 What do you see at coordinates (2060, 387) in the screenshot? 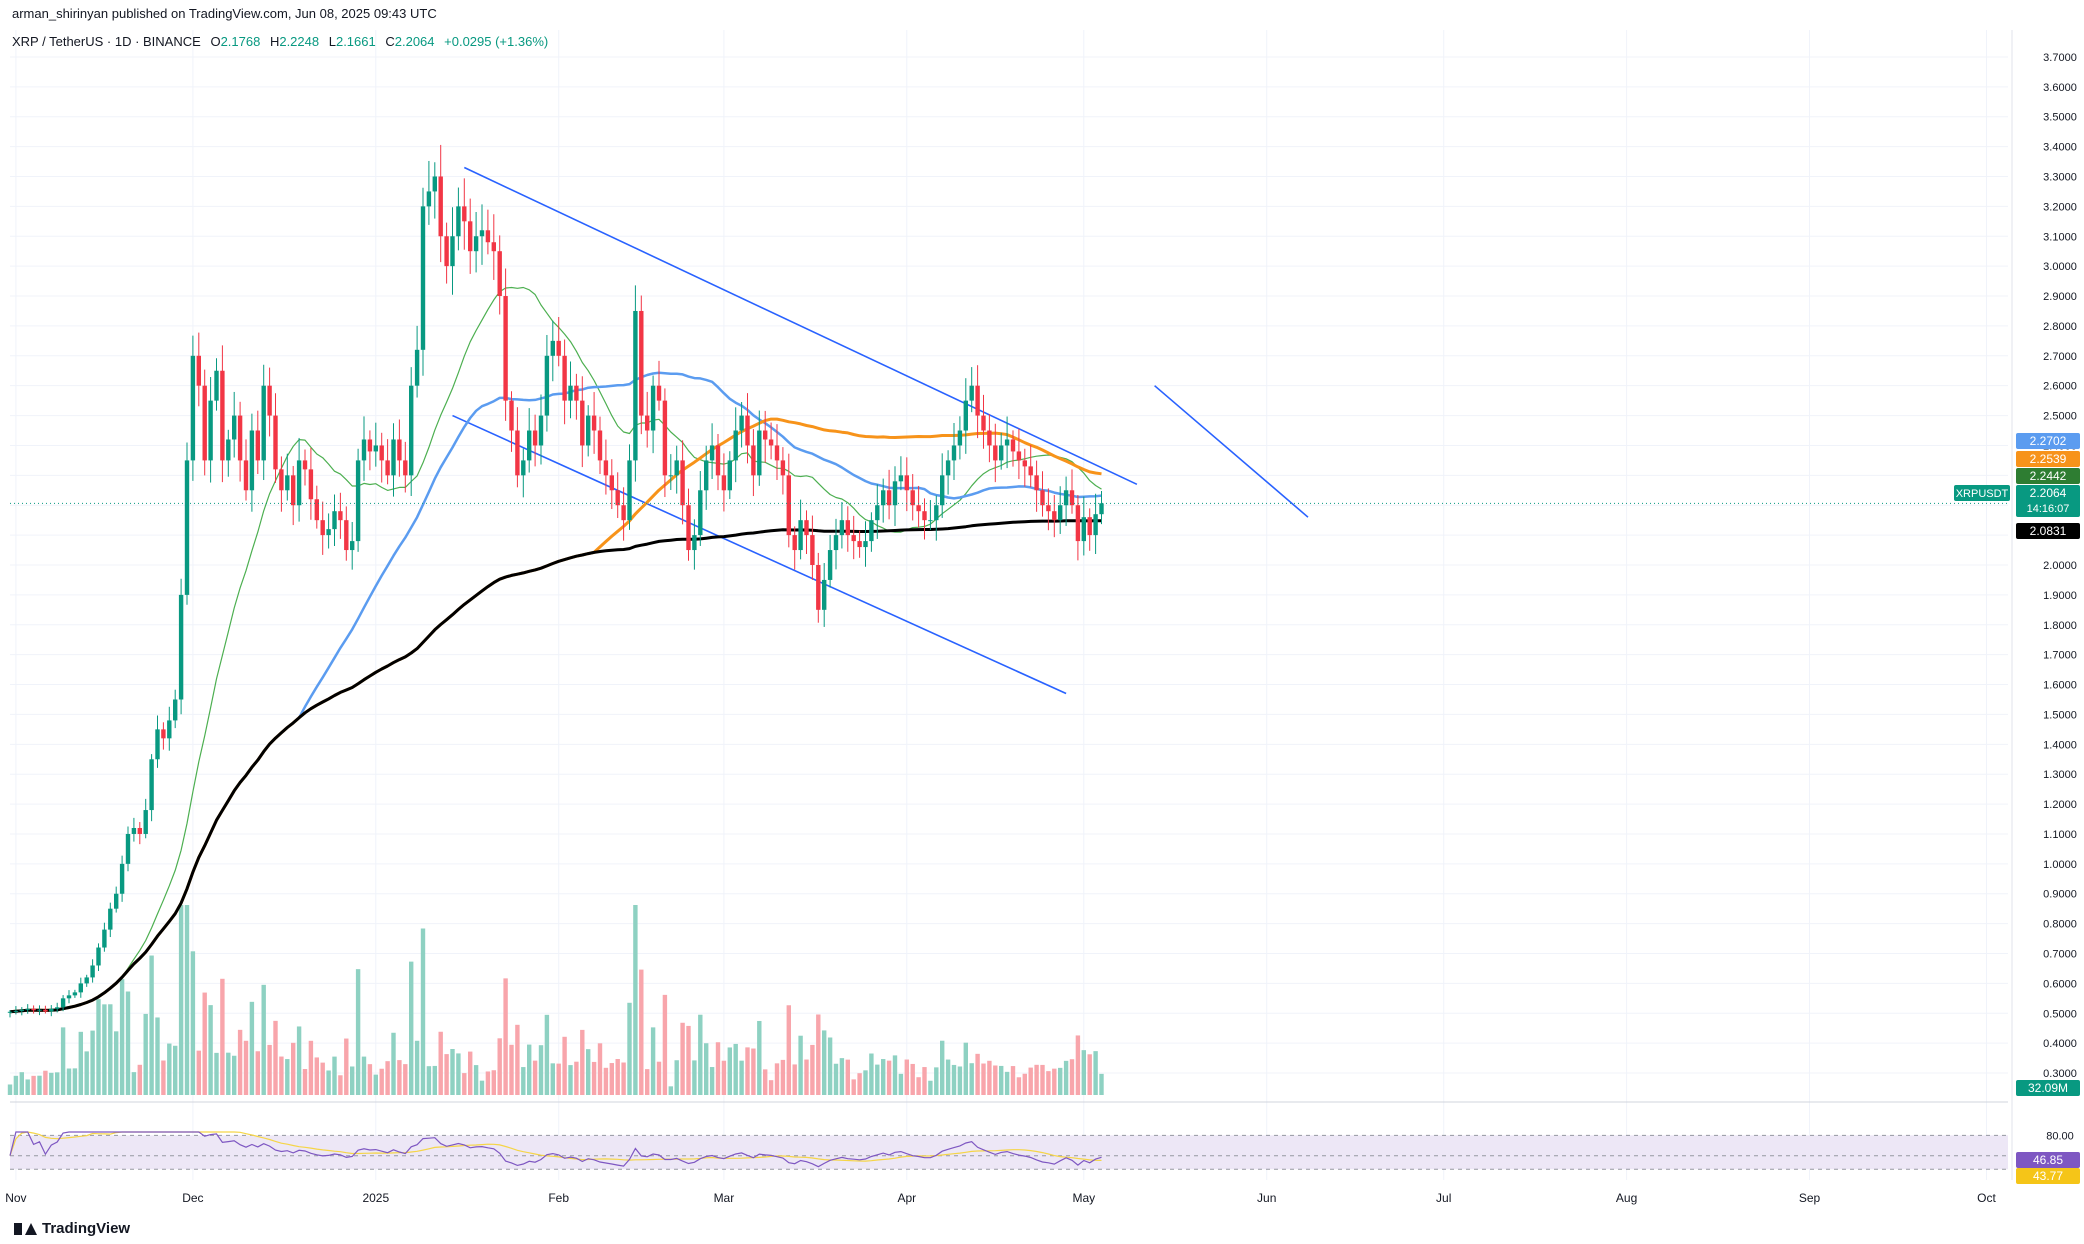
I see `price-tick-label: 2.6000` at bounding box center [2060, 387].